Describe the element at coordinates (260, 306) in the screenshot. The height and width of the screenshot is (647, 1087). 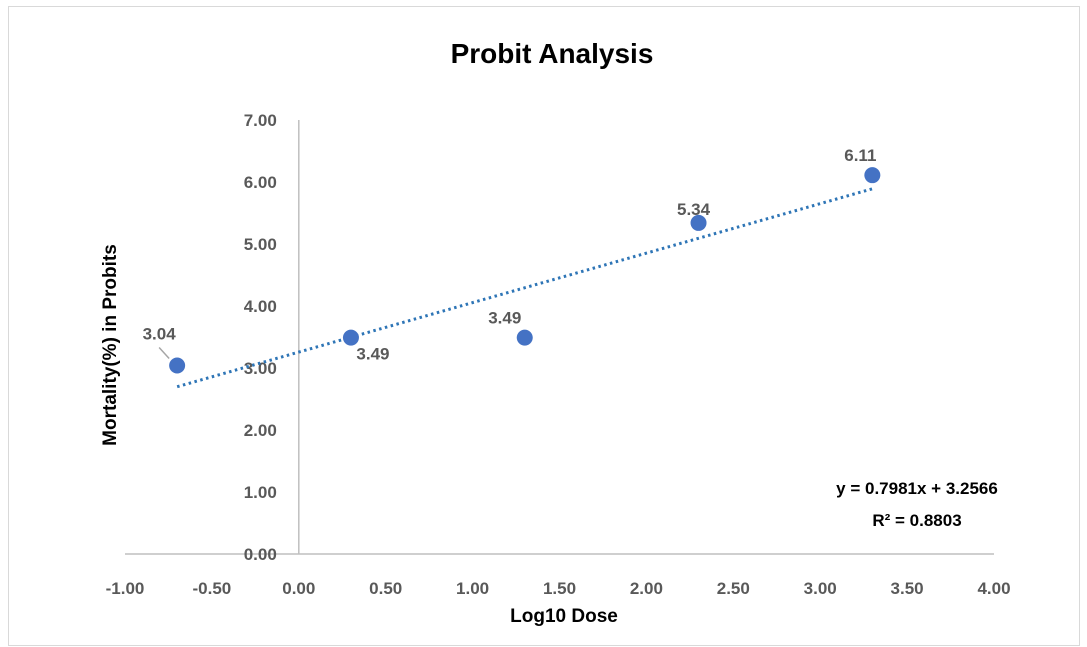
I see `y-tick-label: 4.00` at that location.